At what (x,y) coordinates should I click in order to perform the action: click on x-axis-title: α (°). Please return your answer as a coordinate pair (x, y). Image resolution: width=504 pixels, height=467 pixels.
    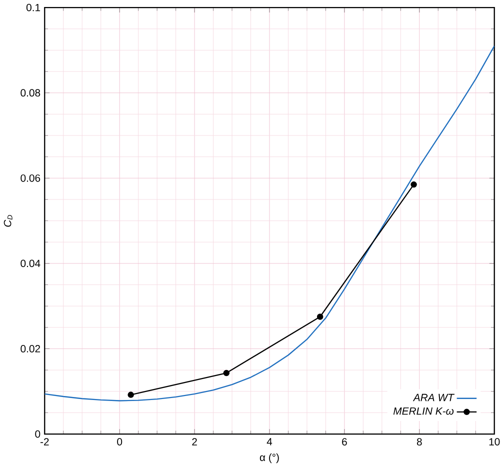
    Looking at the image, I should click on (269, 458).